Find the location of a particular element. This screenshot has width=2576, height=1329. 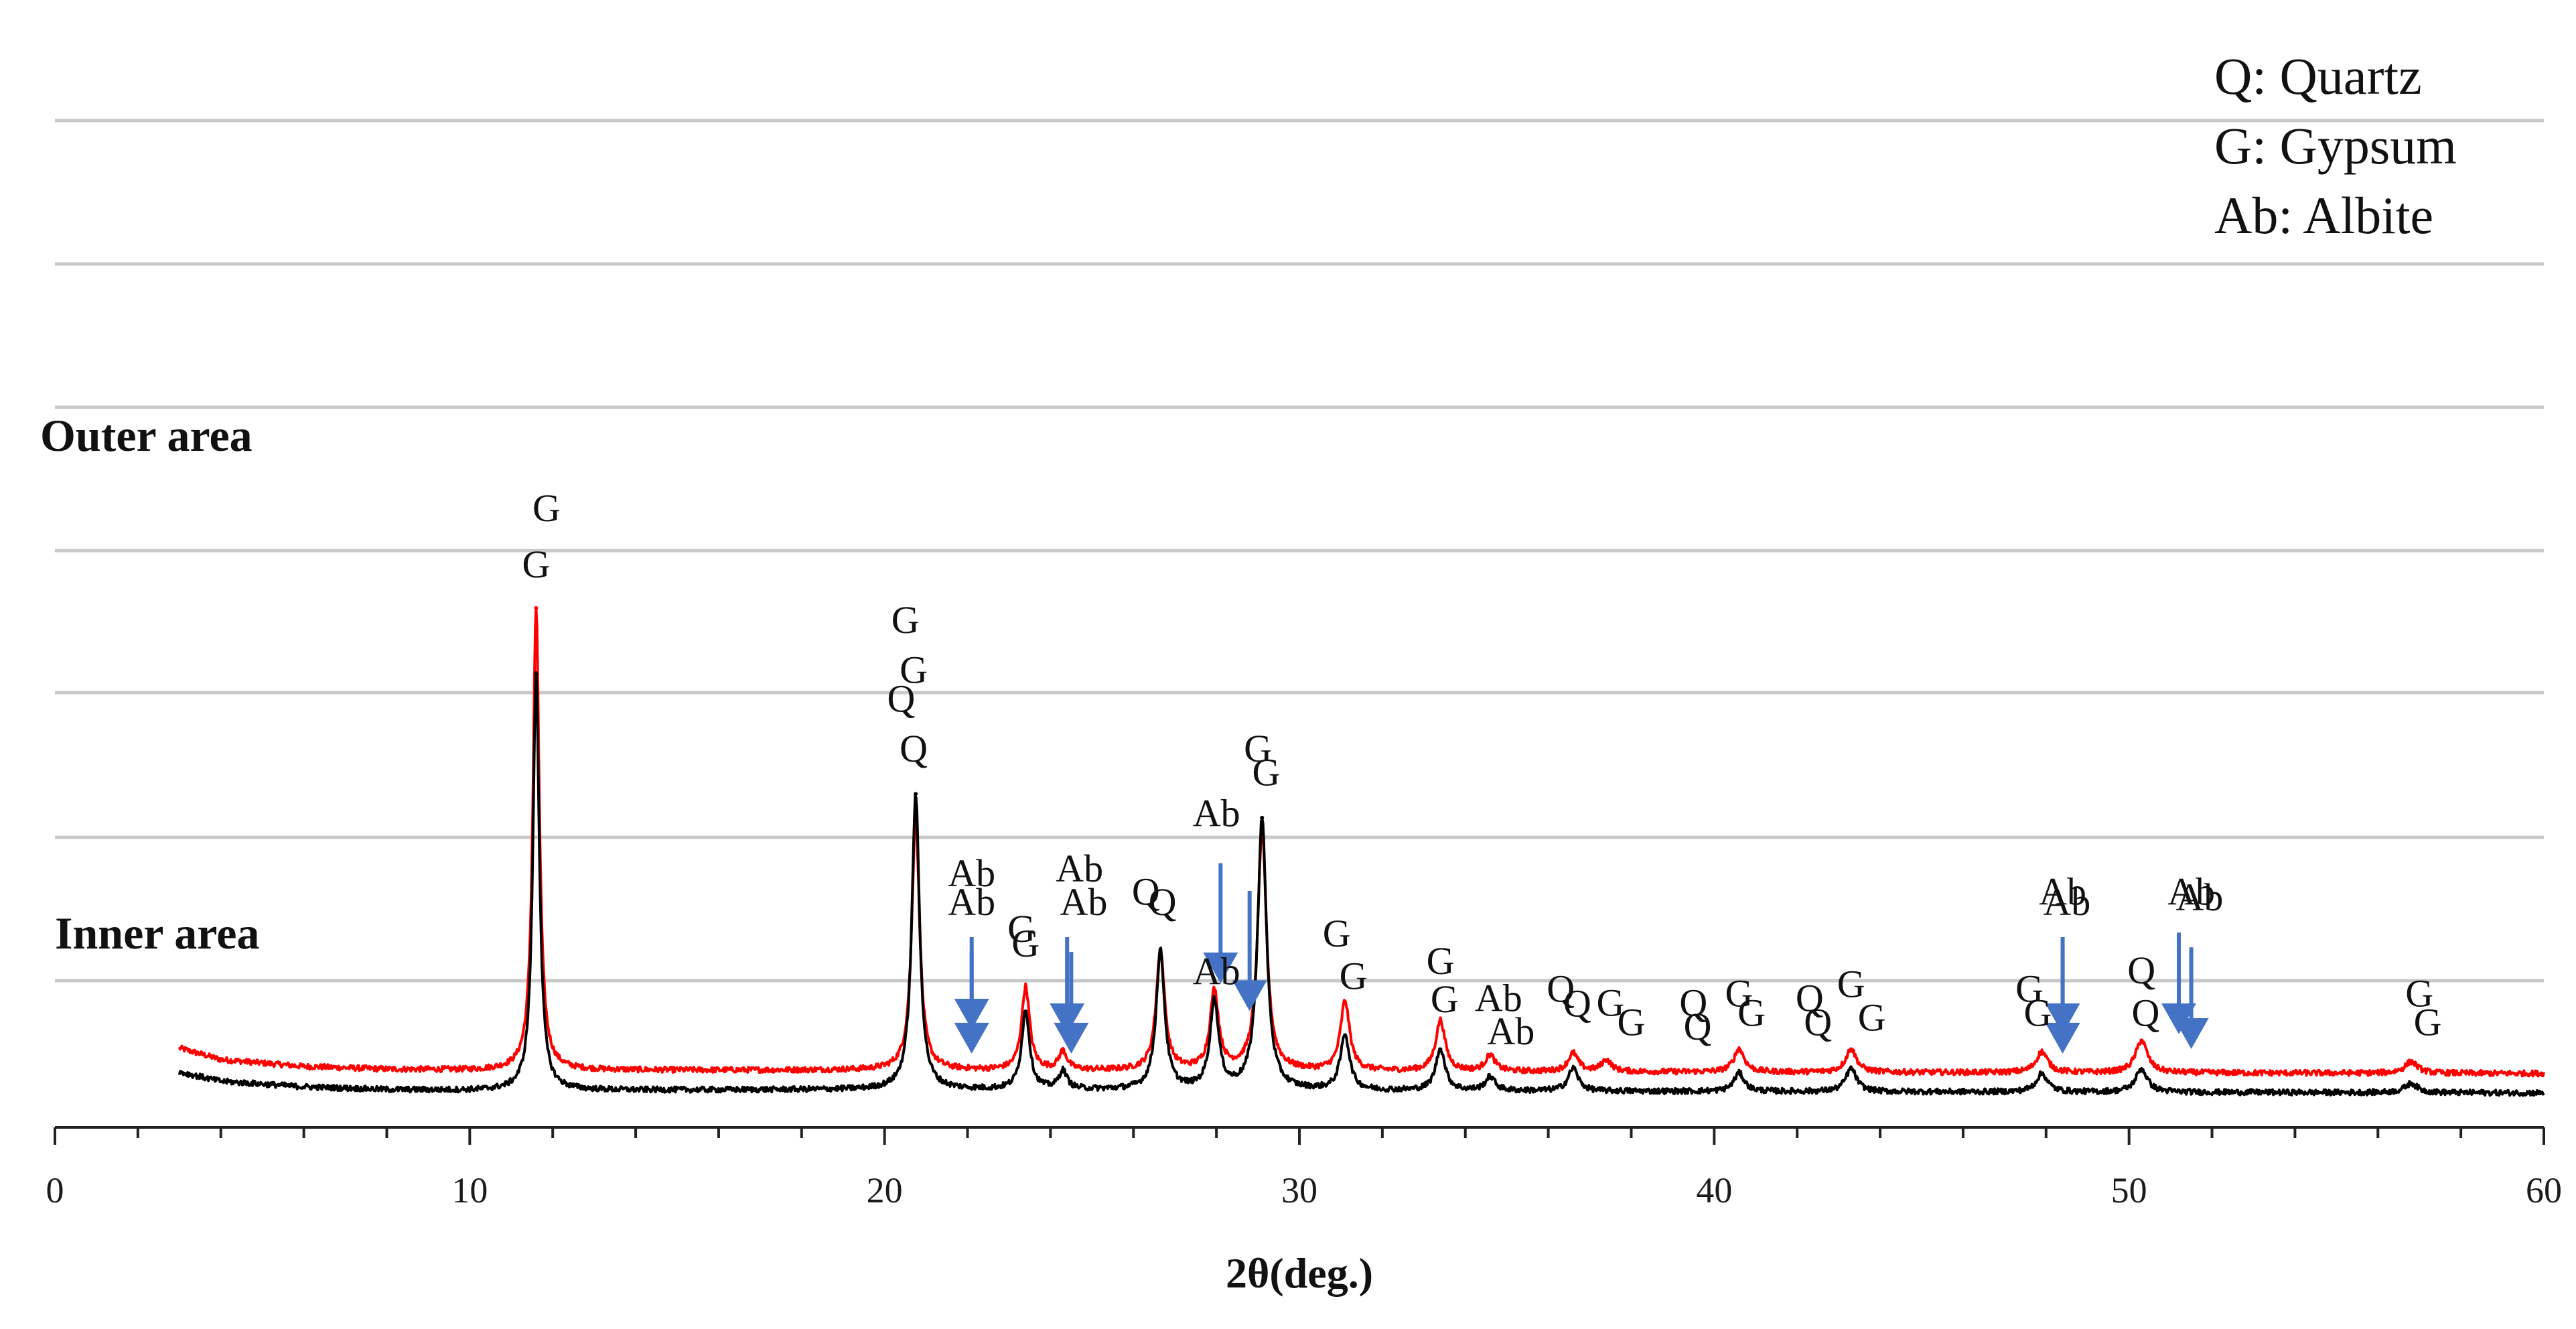

x-axis-title: 2θ(deg.) is located at coordinates (1299, 1273).